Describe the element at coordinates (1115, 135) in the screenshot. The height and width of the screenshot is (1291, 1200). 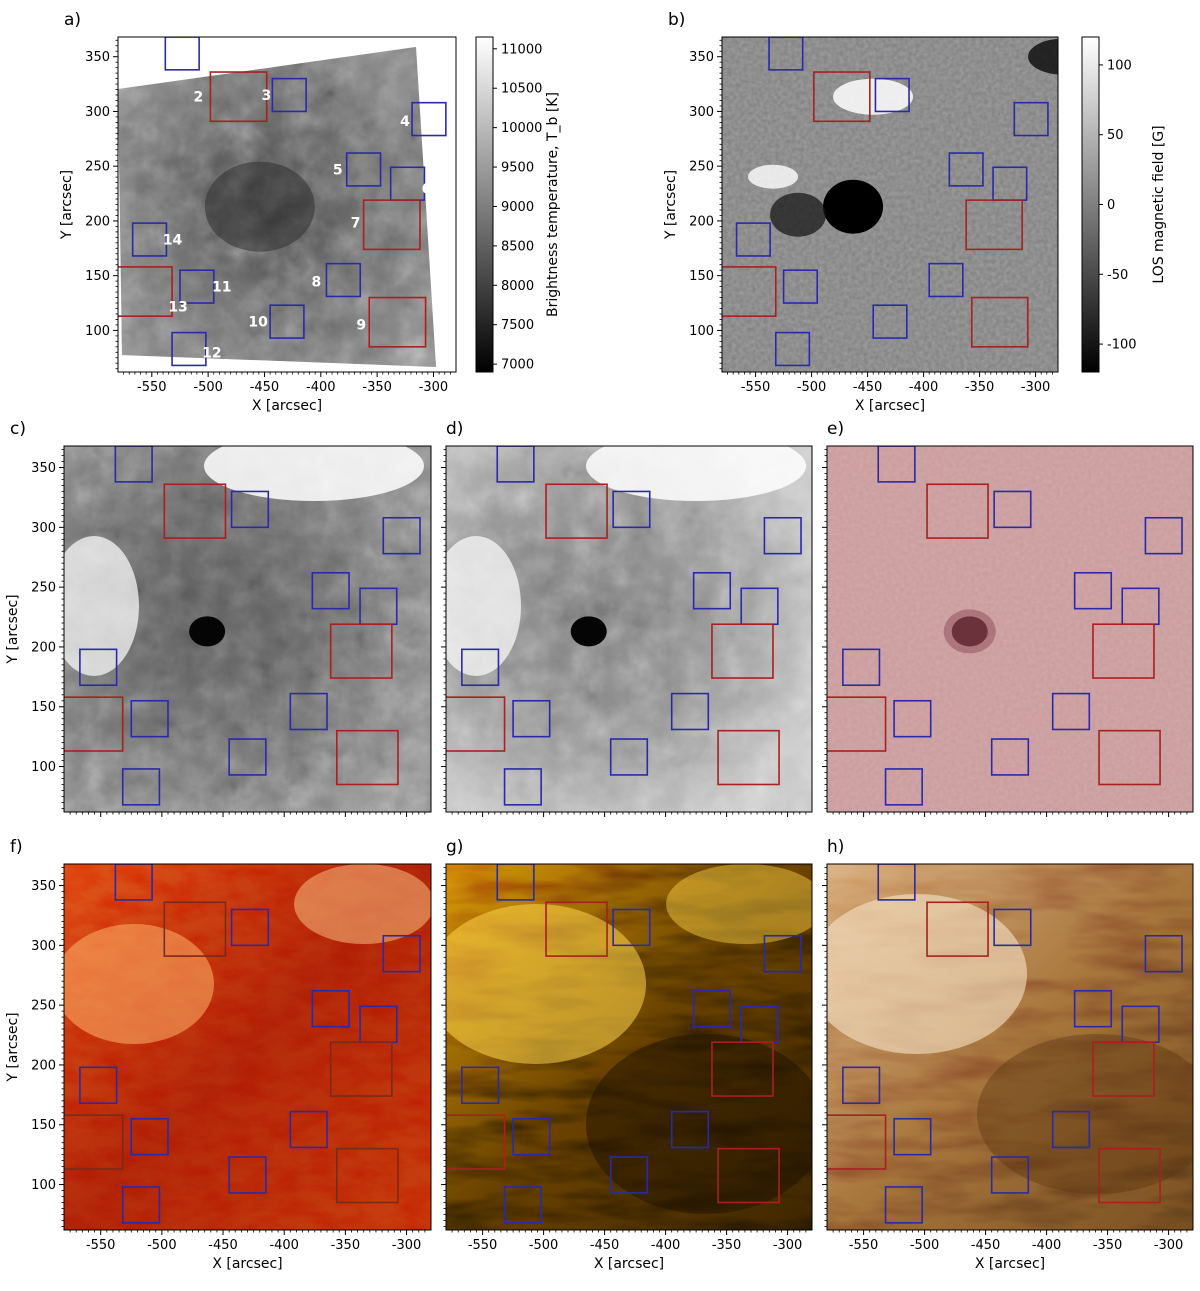
I see `colorbar-tick-label: 50` at that location.